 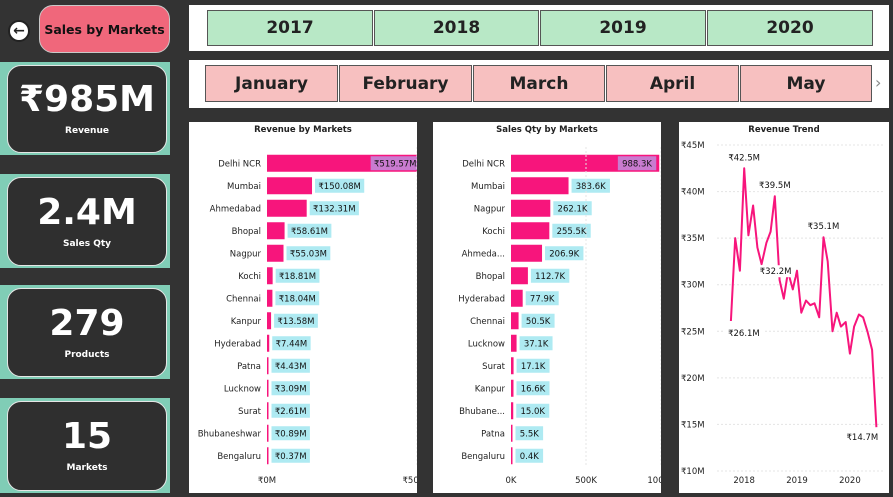 What do you see at coordinates (744, 158) in the screenshot?
I see `point-label: ₹42.5M` at bounding box center [744, 158].